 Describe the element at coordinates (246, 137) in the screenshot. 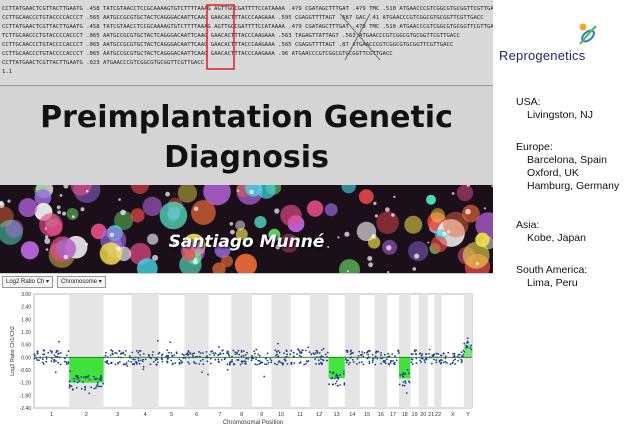

I see `slide-title: Preimplantation Genetic Diagnosis` at that location.